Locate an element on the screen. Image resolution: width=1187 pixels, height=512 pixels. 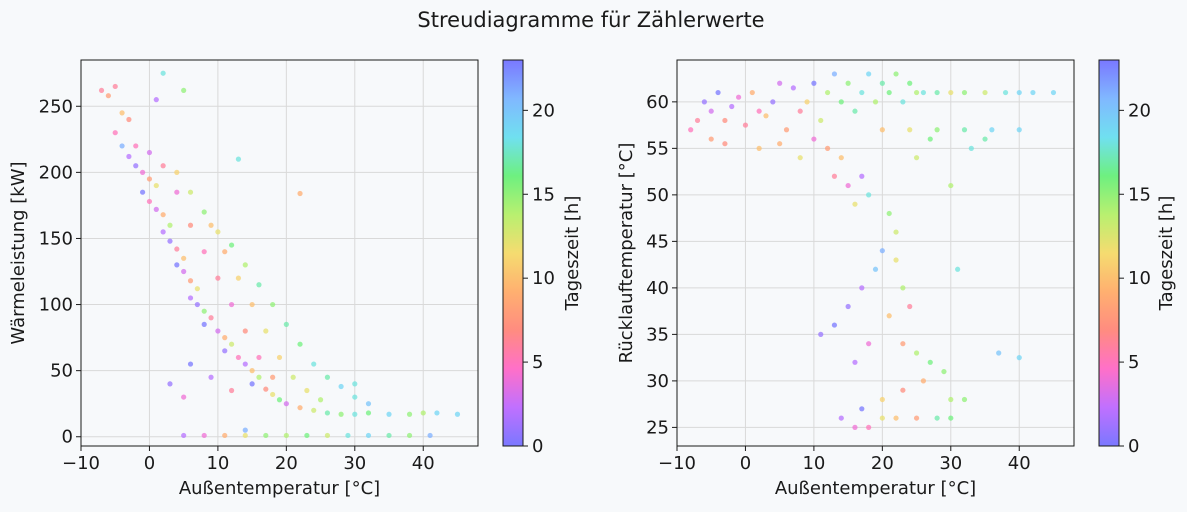
right-x-tick-label: −10 is located at coordinates (677, 463).